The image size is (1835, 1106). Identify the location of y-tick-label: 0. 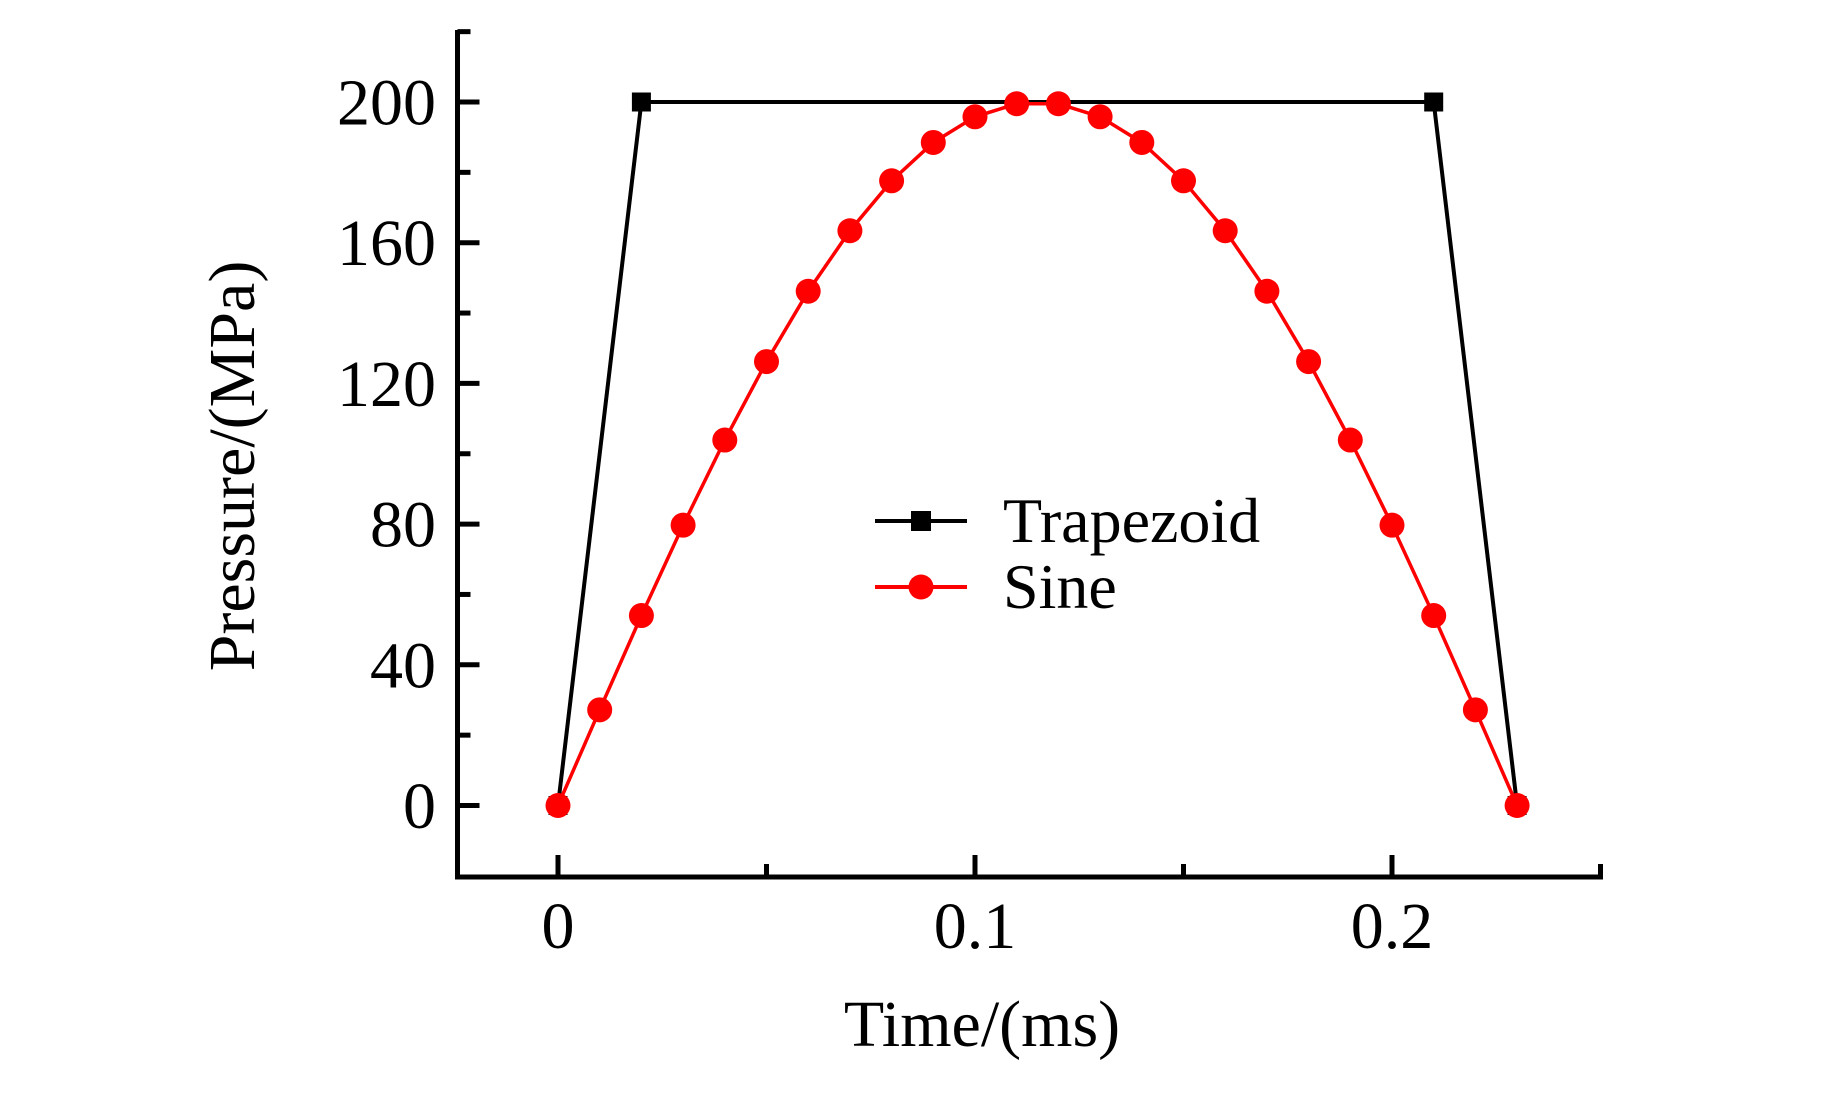
(419, 806).